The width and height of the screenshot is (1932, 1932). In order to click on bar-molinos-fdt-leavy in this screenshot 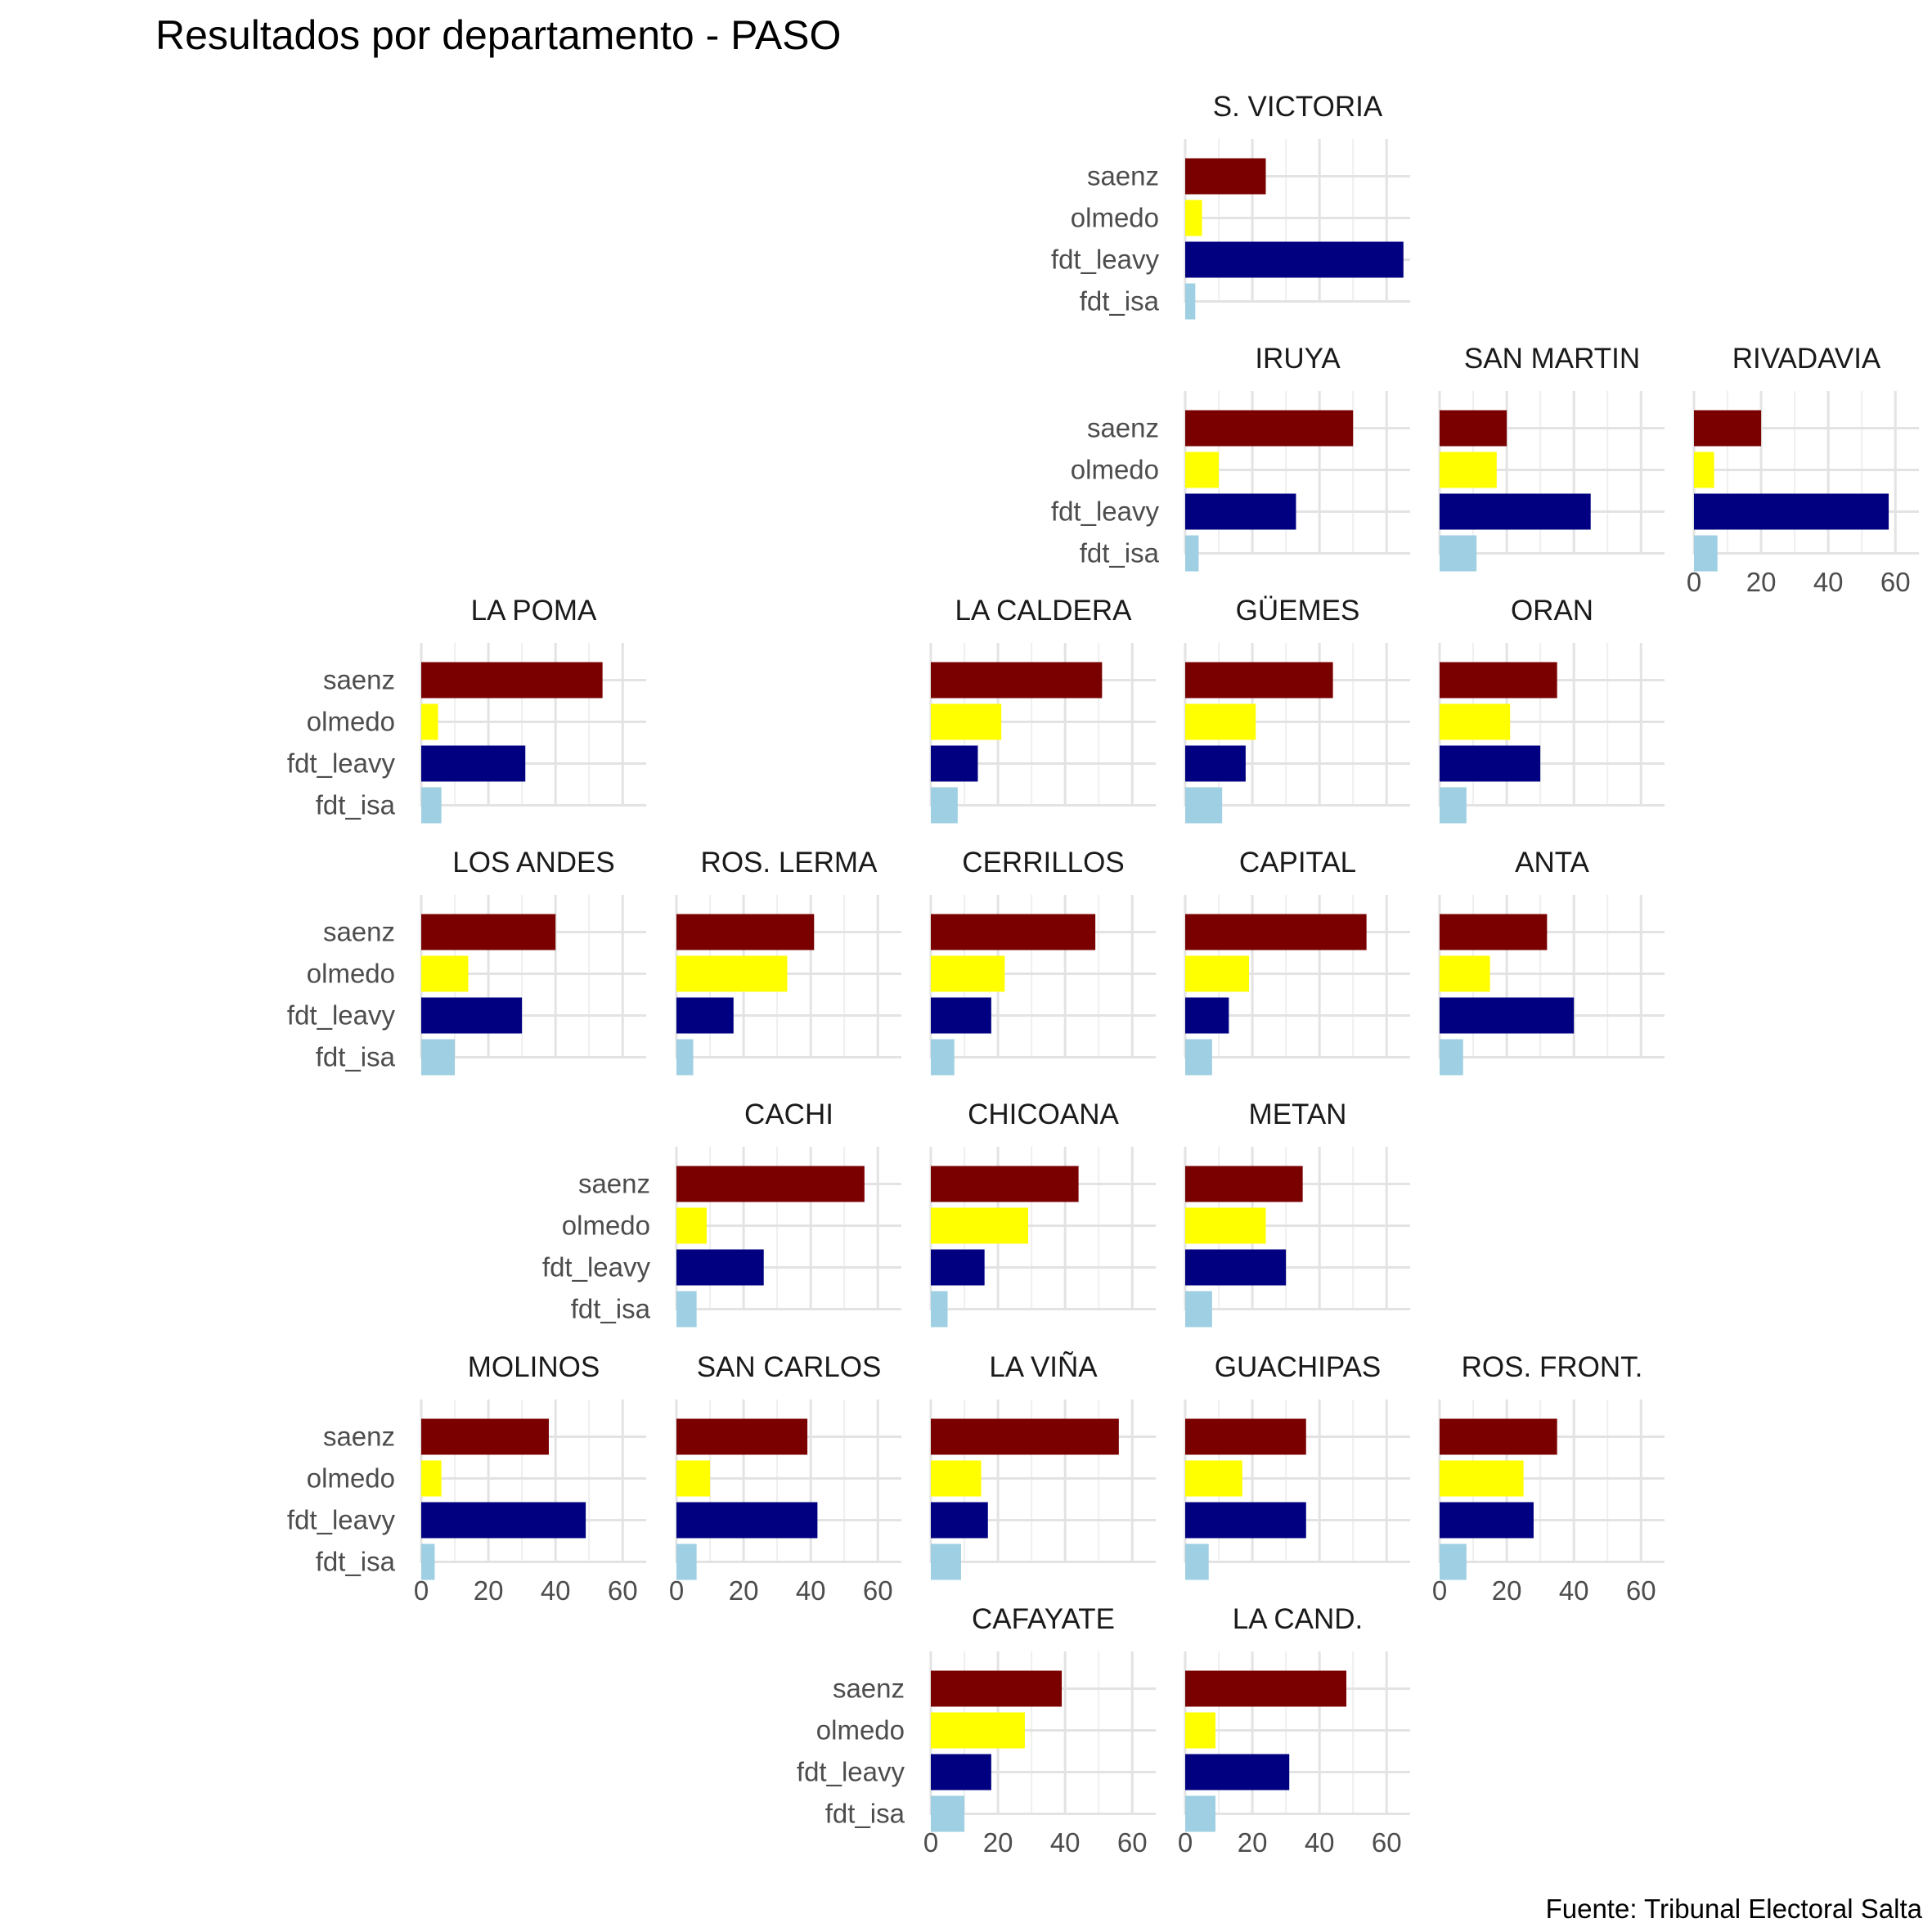, I will do `click(504, 1521)`.